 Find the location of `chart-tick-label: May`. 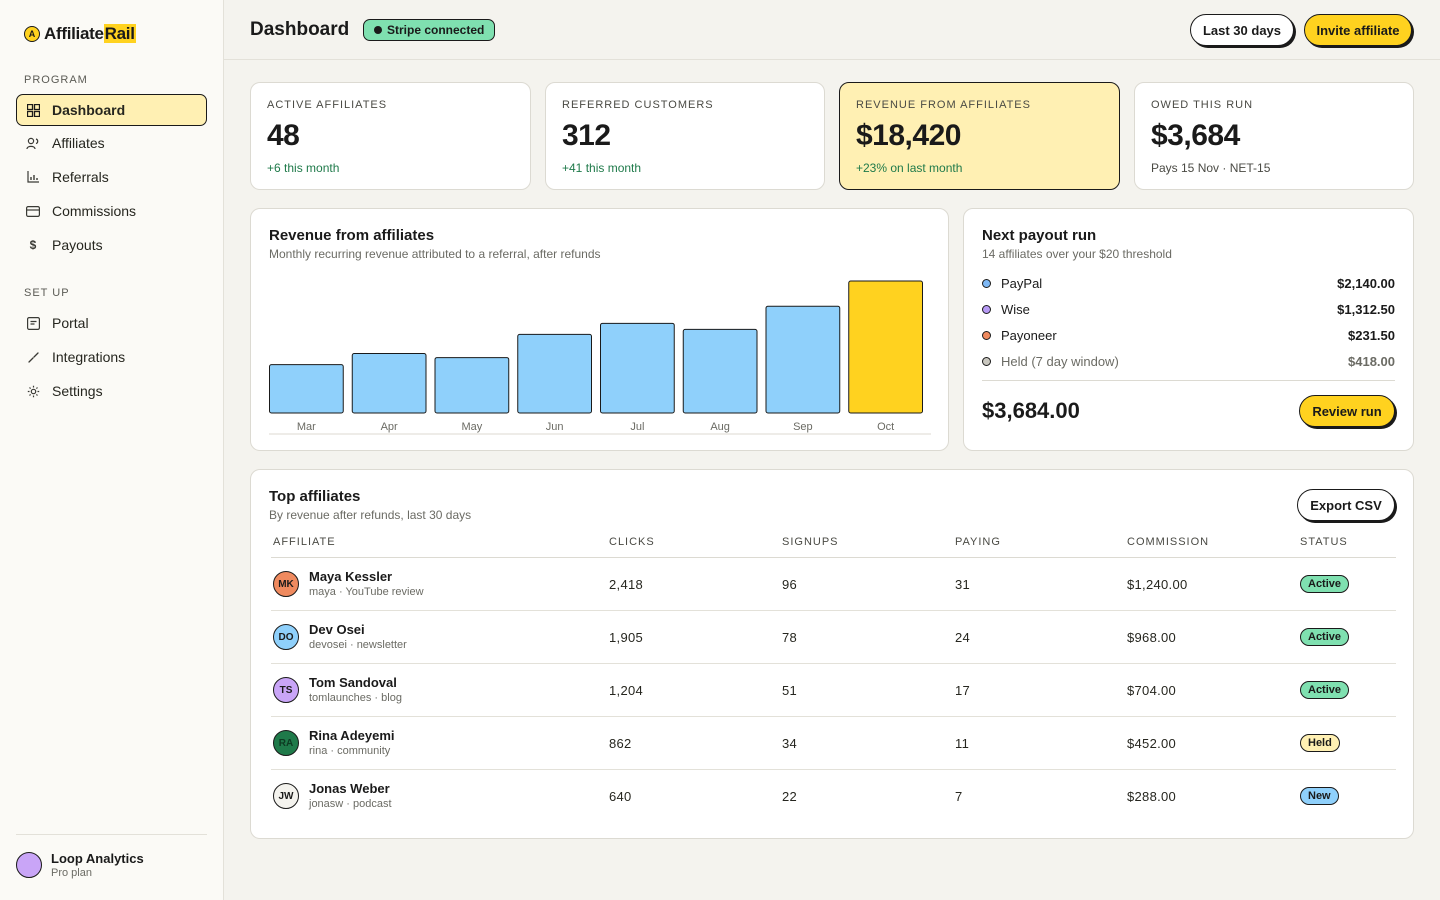

chart-tick-label: May is located at coordinates (471, 427).